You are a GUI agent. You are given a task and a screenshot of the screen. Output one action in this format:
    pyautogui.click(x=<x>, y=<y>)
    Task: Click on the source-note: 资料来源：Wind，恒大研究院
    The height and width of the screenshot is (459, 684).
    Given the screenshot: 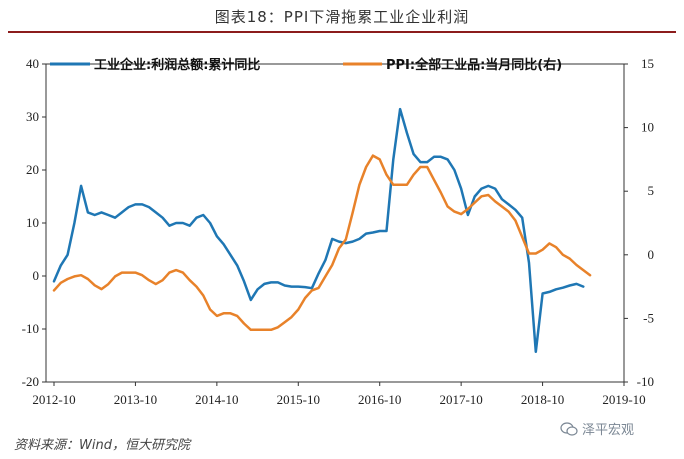 What is the action you would take?
    pyautogui.click(x=102, y=445)
    